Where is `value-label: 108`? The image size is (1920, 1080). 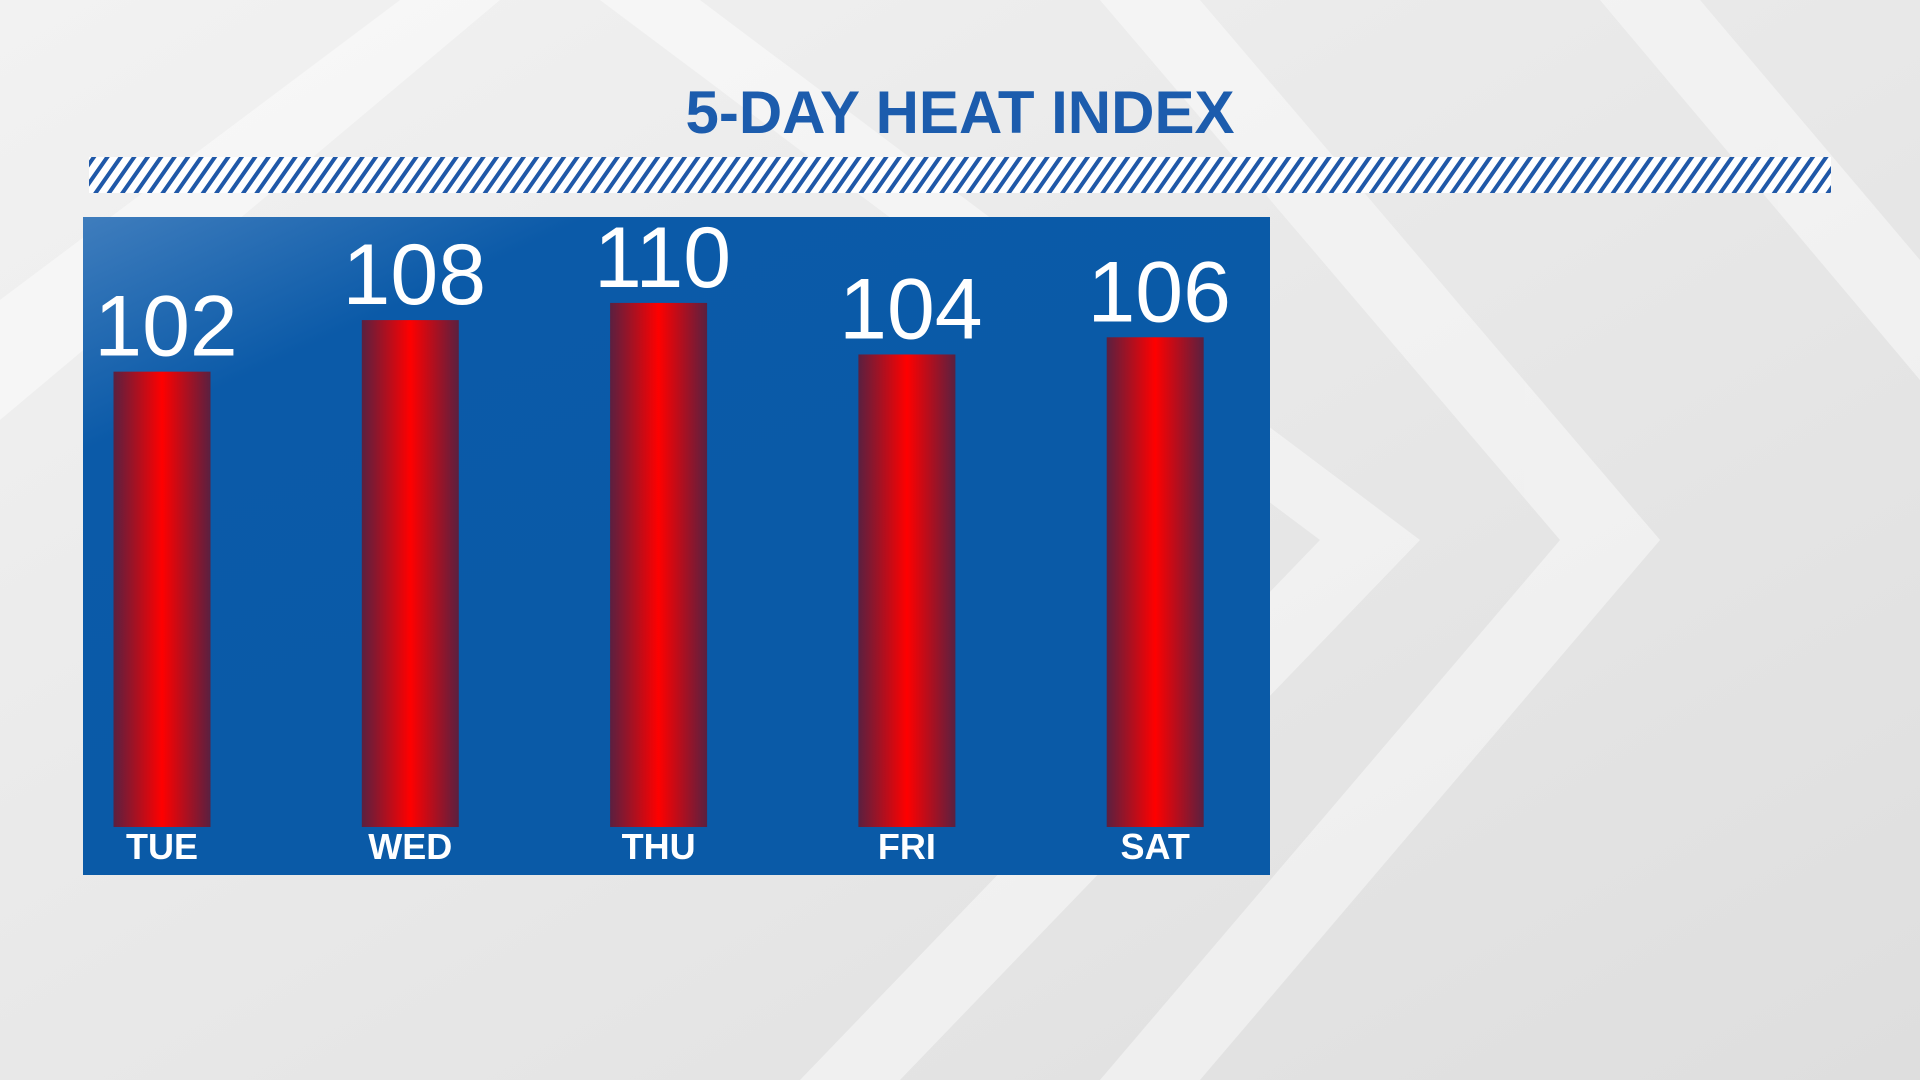 value-label: 108 is located at coordinates (415, 275).